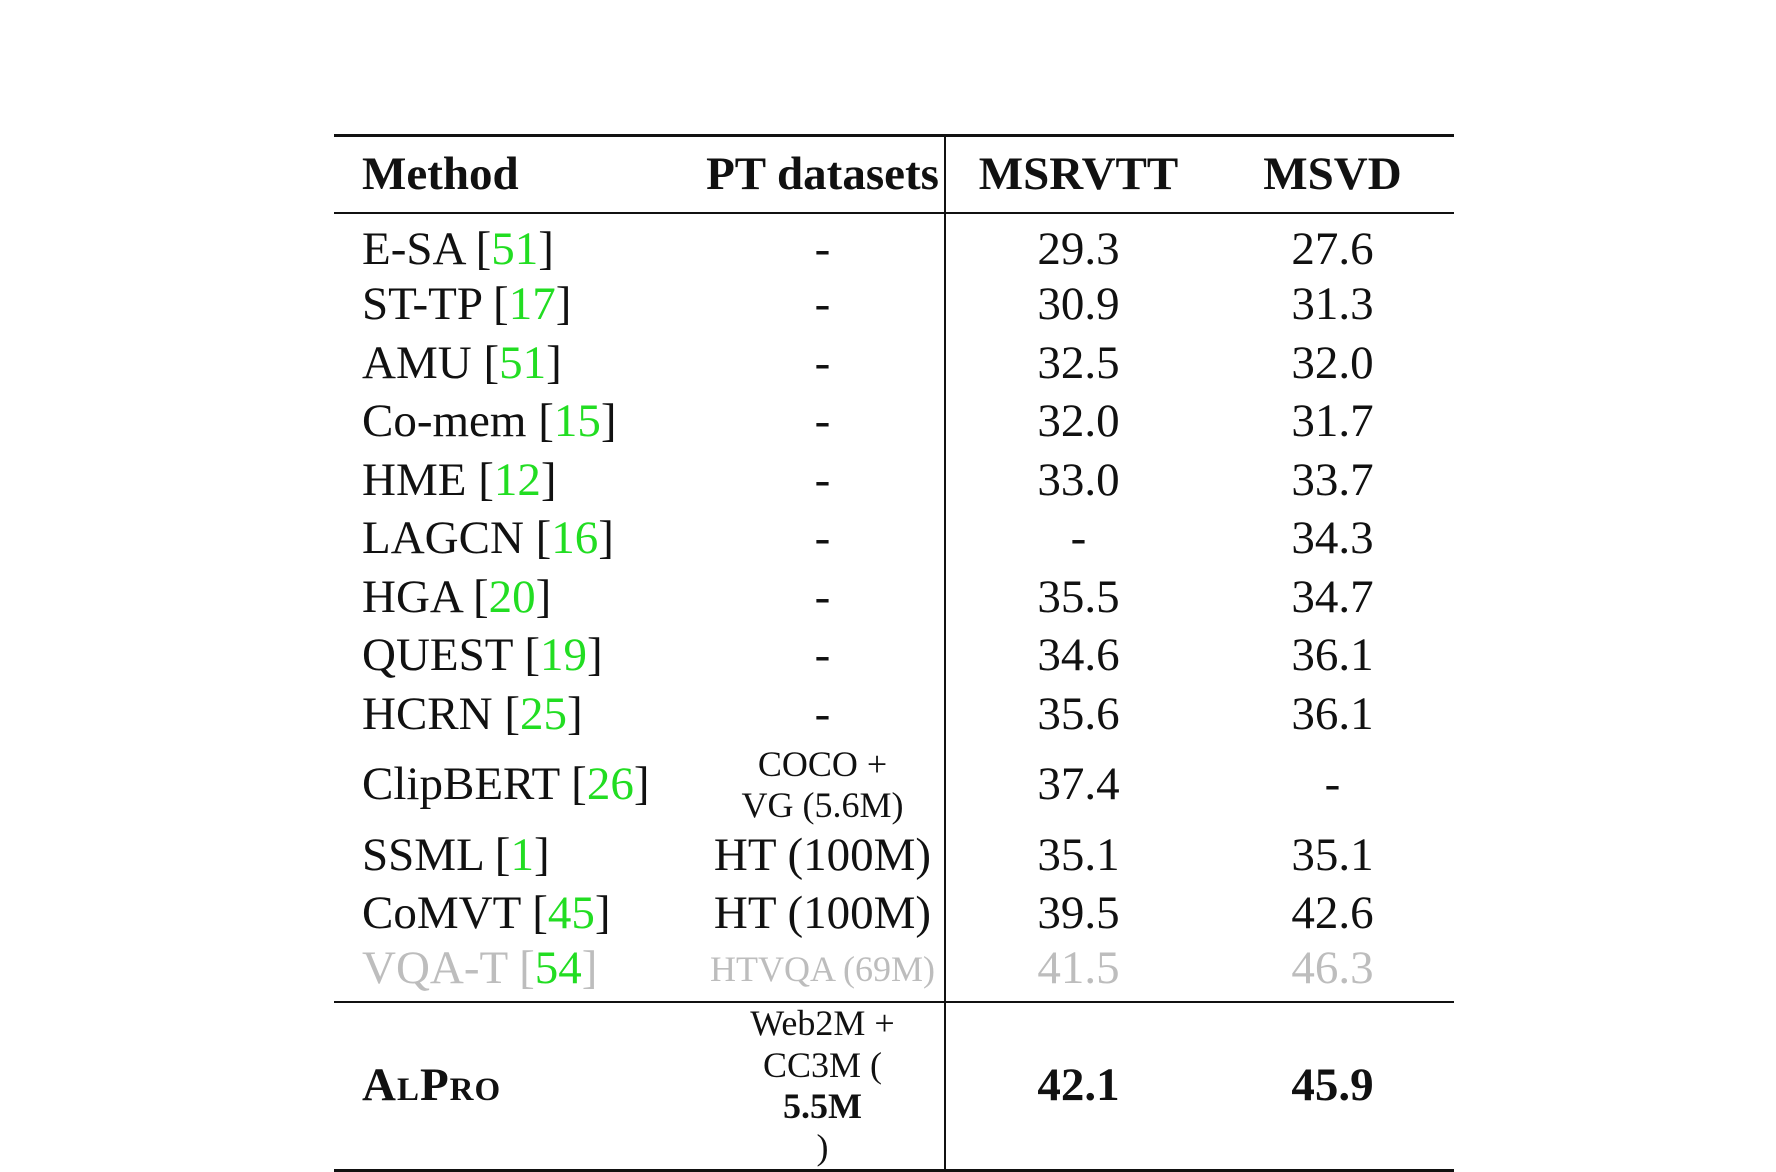  I want to click on msvd-cell: 45.9, so click(1332, 1086).